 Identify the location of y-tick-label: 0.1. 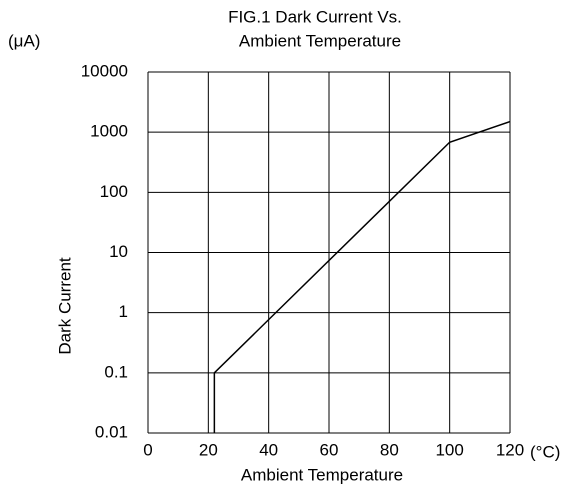
(116, 371).